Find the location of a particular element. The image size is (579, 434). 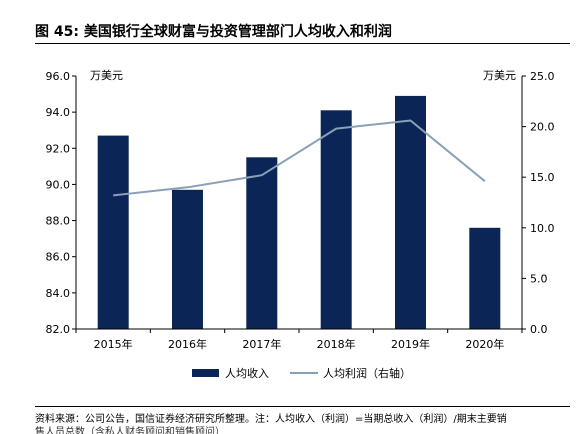

left-tick-label-4: 88.0 is located at coordinates (58, 221).